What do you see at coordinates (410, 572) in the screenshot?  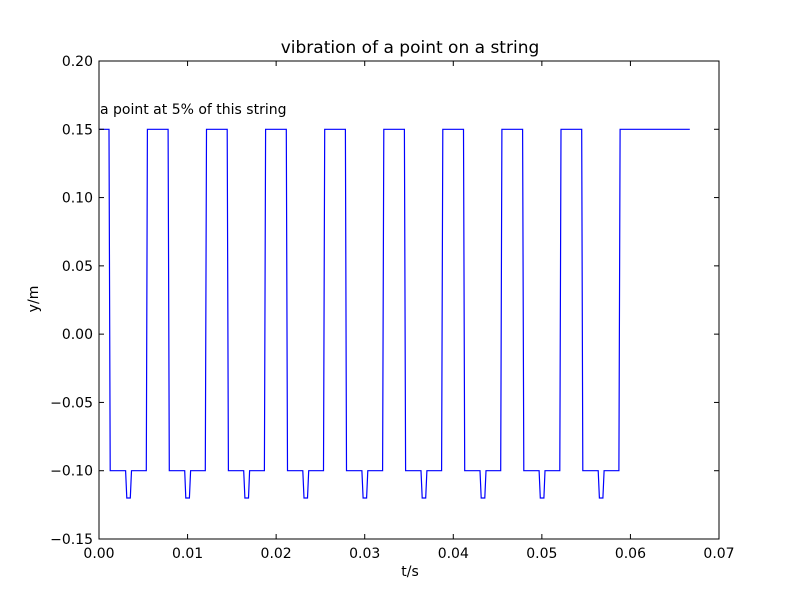 I see `x-axis-label: t/s` at bounding box center [410, 572].